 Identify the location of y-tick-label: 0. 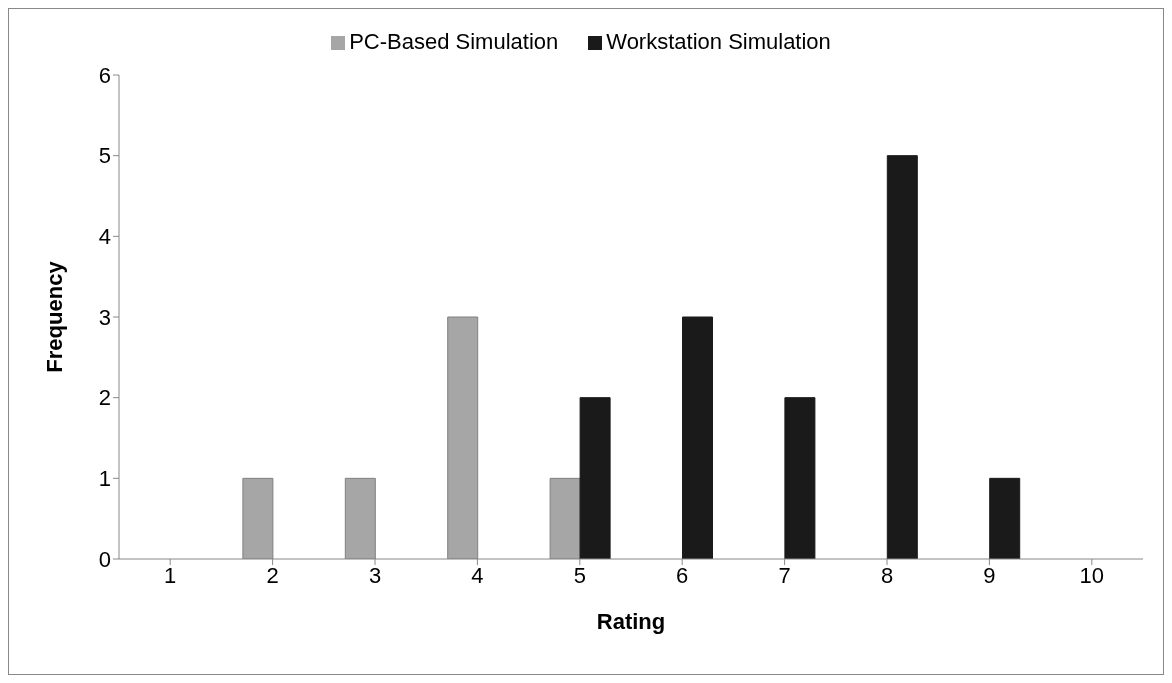
(104, 559).